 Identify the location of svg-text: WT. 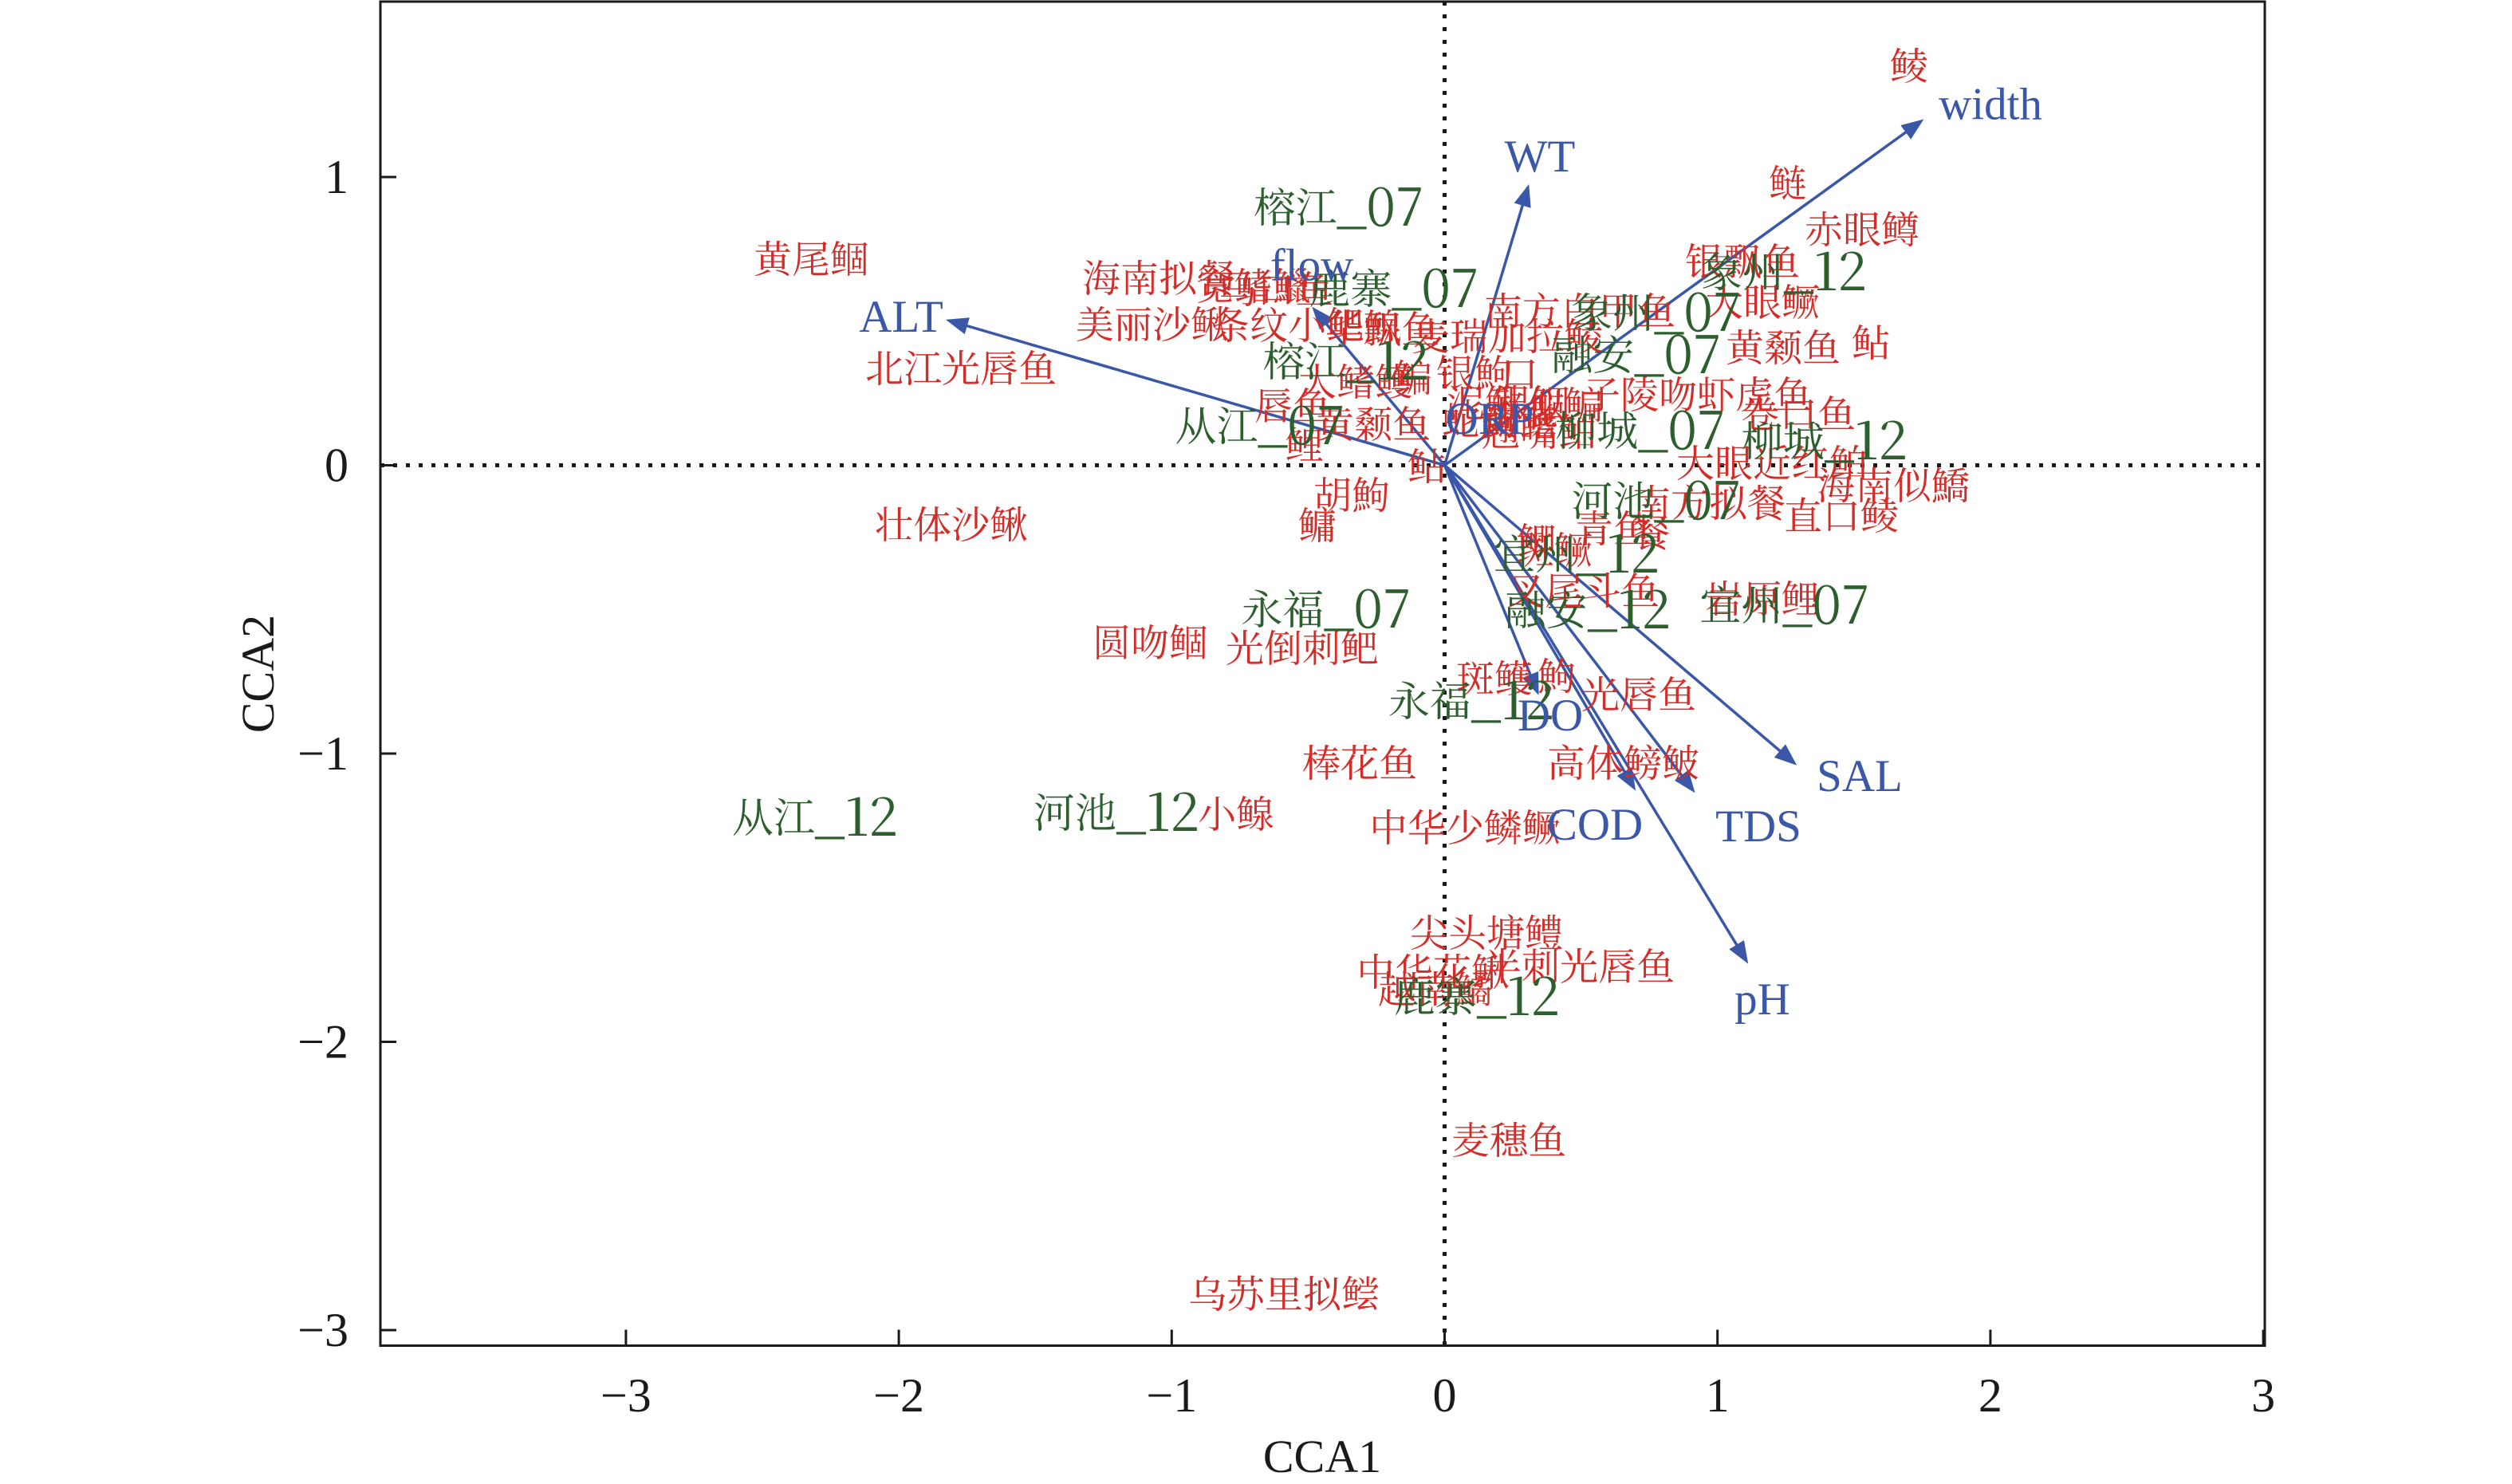
(1540, 157).